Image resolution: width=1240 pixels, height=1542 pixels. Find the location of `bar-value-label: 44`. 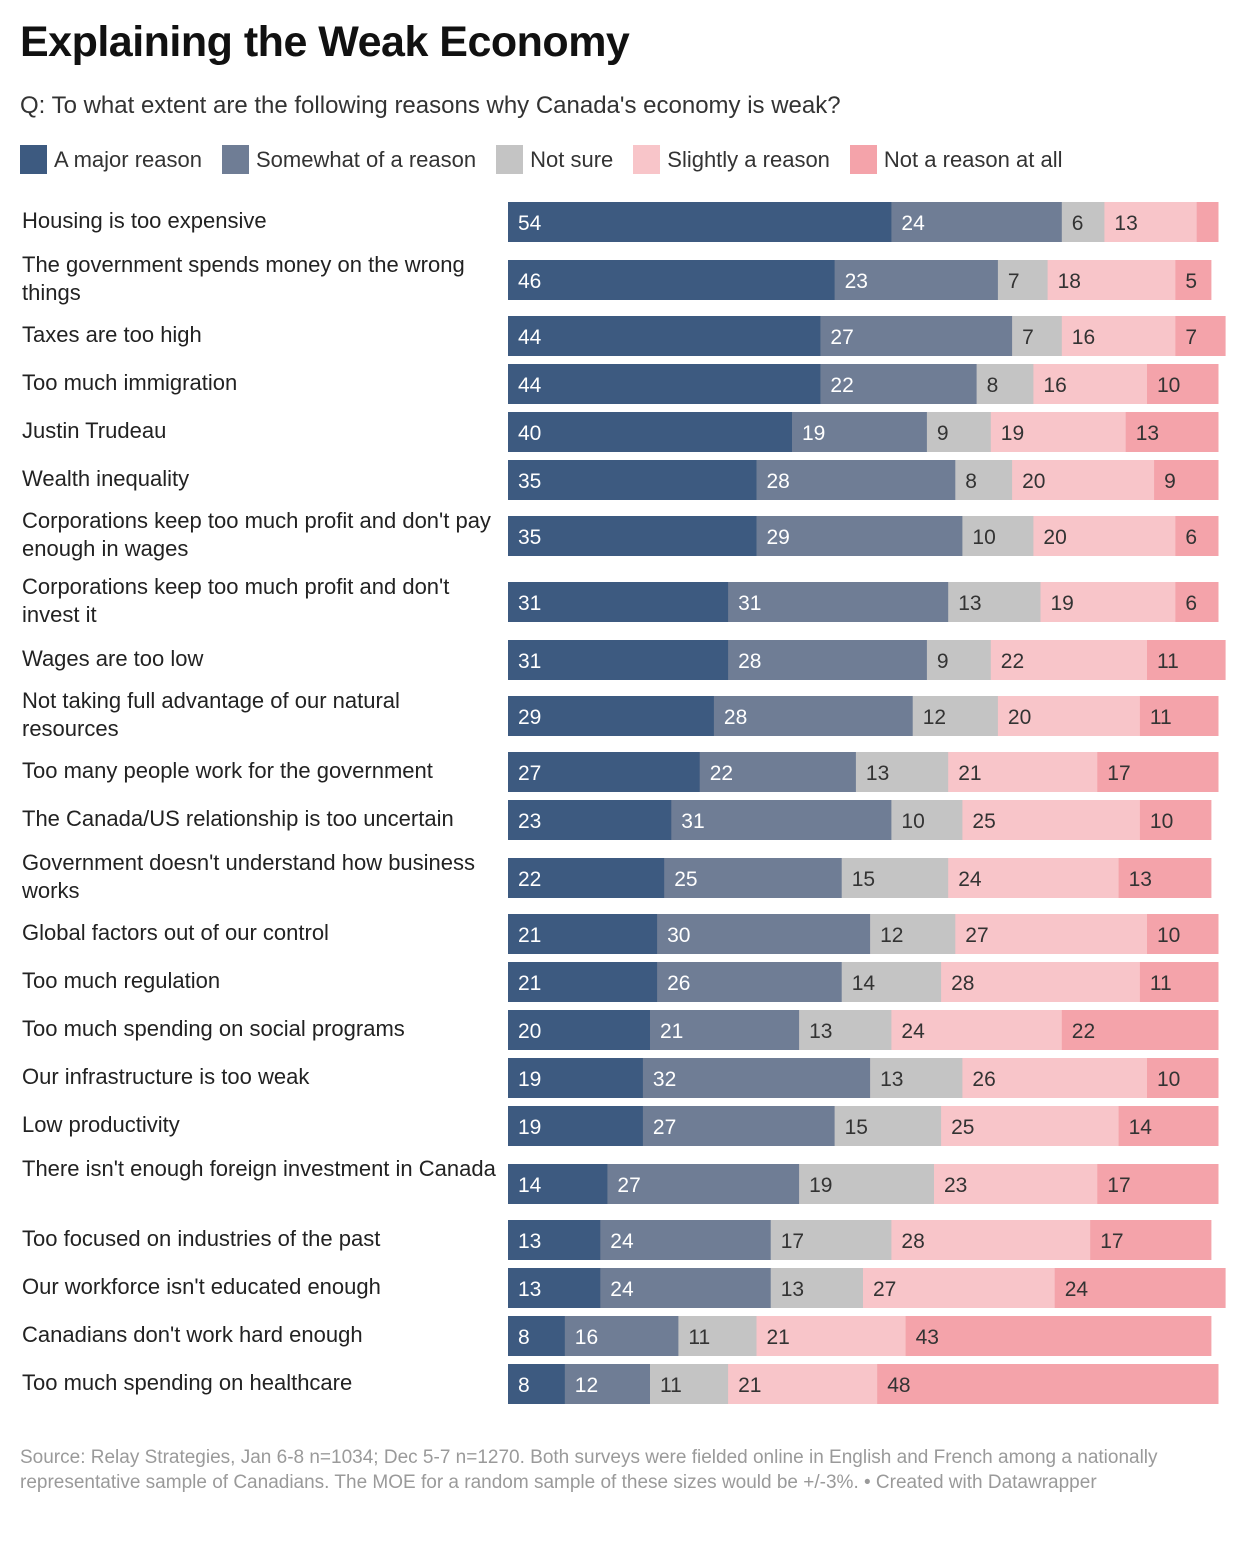

bar-value-label: 44 is located at coordinates (530, 385).